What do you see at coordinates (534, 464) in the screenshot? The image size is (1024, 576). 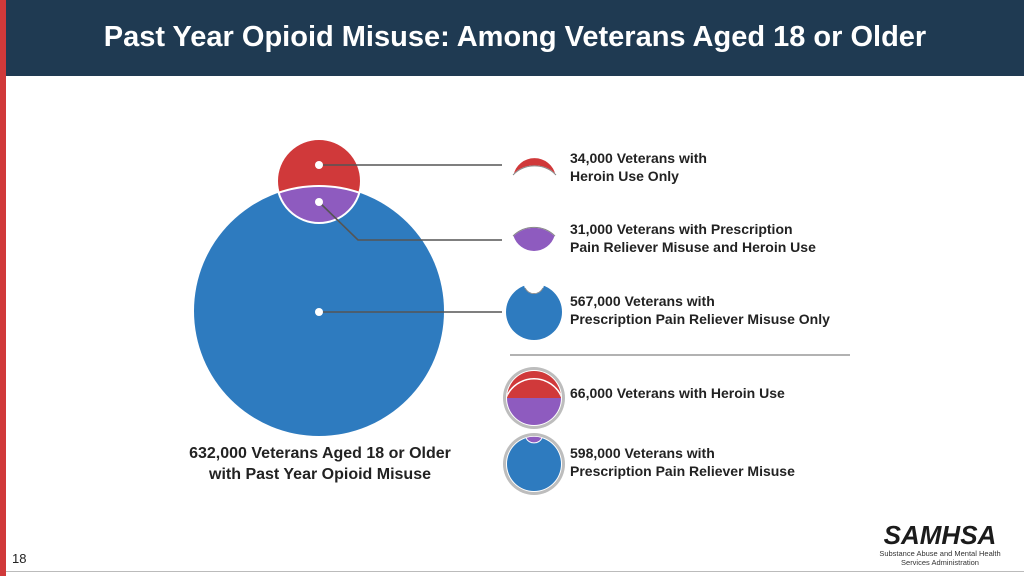 I see `legend-icon-prescription-total` at bounding box center [534, 464].